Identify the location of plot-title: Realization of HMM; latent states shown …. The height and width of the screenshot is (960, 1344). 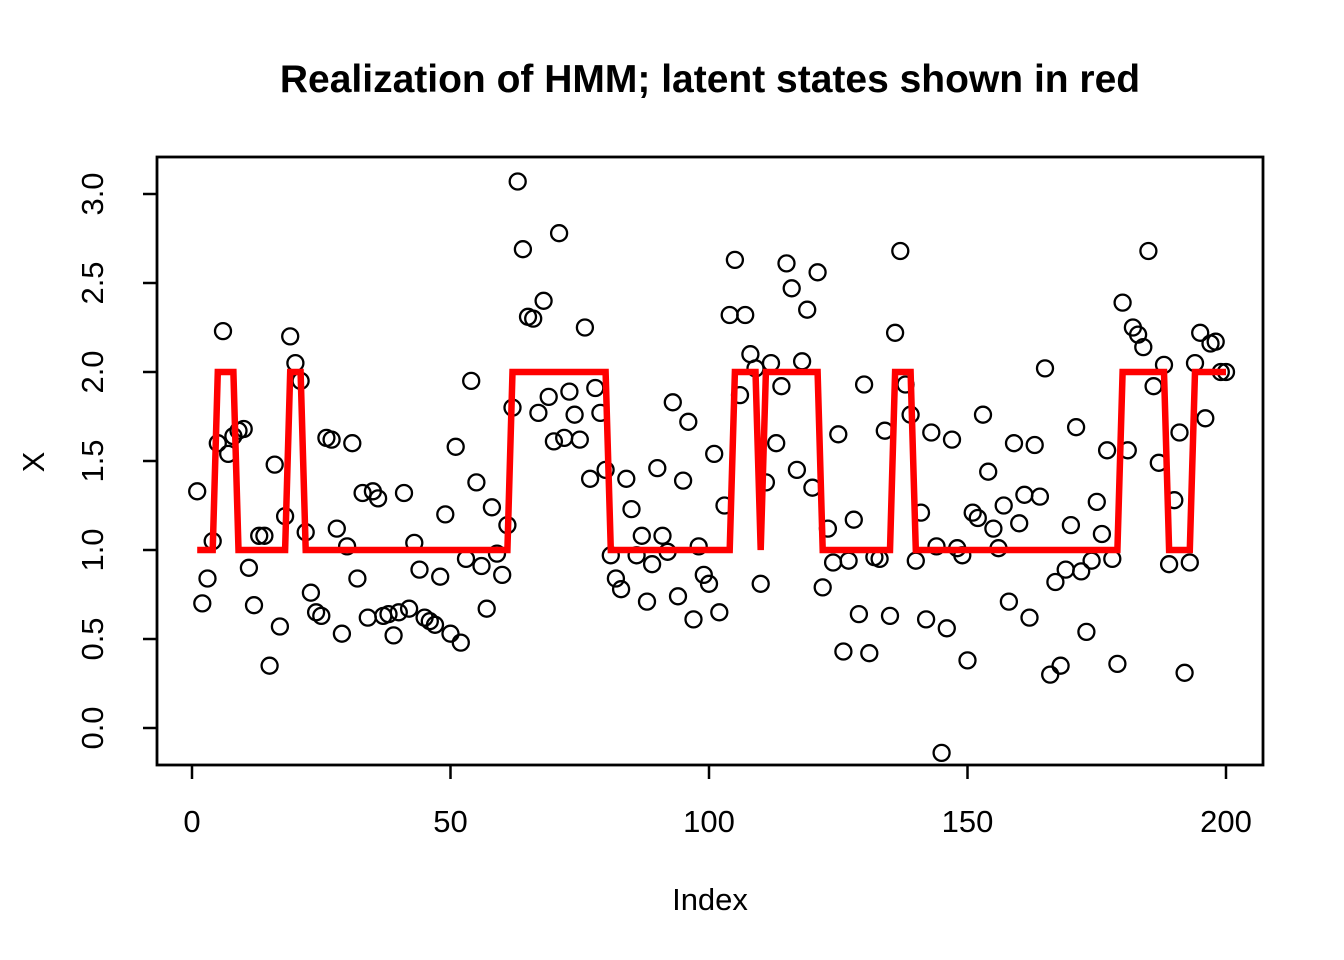
(710, 79).